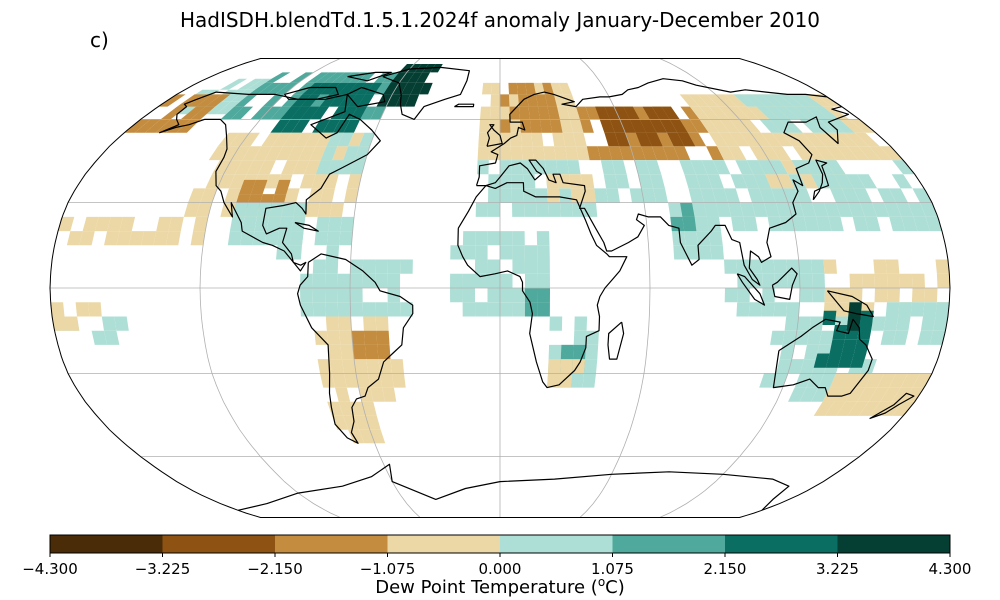 The height and width of the screenshot is (600, 1000). I want to click on colorbar-tick-label: −3.225, so click(162, 569).